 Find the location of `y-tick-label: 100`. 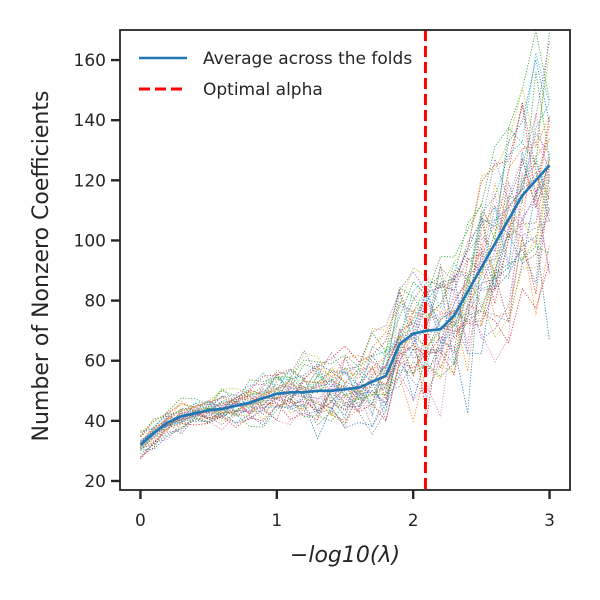

y-tick-label: 100 is located at coordinates (90, 241).